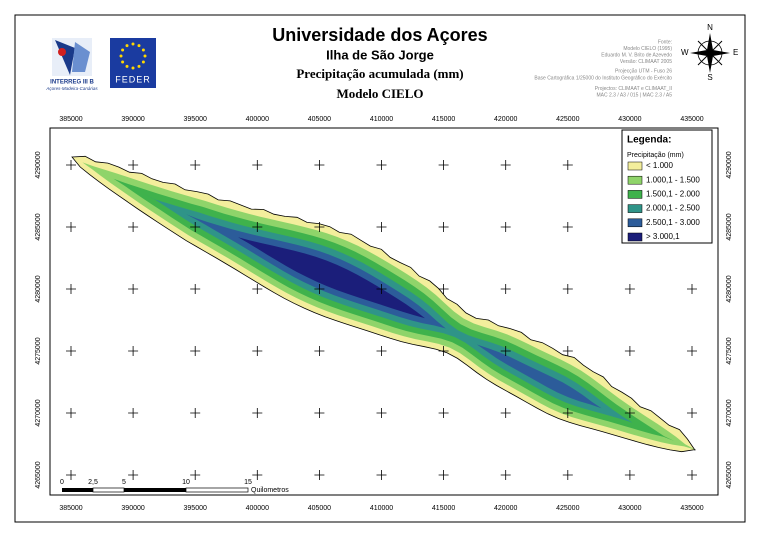 This screenshot has width=760, height=543. I want to click on feder-logo: FEDER, so click(133, 63).